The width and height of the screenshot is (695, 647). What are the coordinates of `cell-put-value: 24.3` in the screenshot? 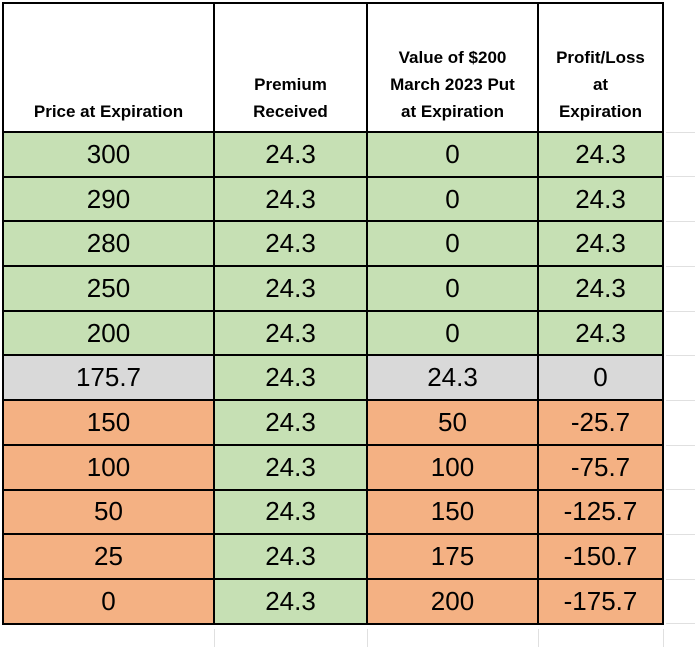 It's located at (453, 379).